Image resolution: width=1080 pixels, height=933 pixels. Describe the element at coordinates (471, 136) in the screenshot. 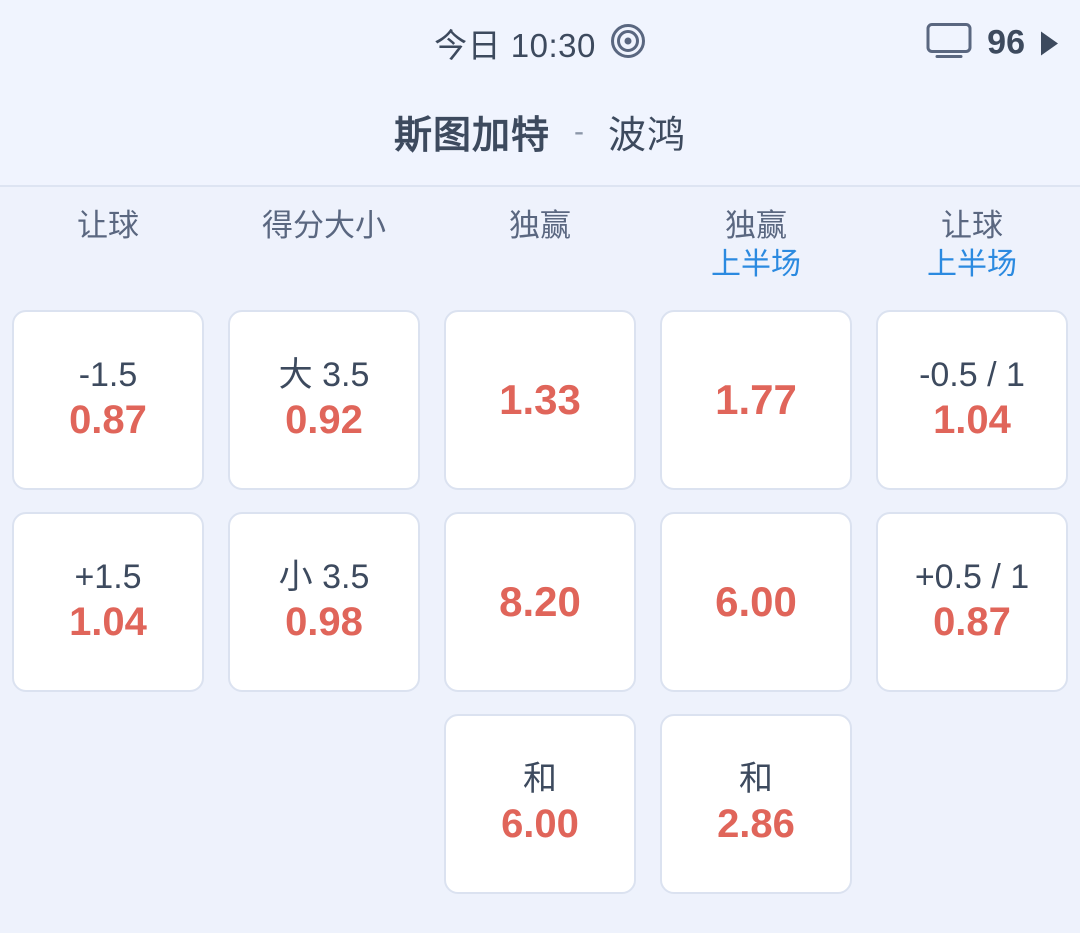

I see `home-team-name: 斯图加特` at that location.